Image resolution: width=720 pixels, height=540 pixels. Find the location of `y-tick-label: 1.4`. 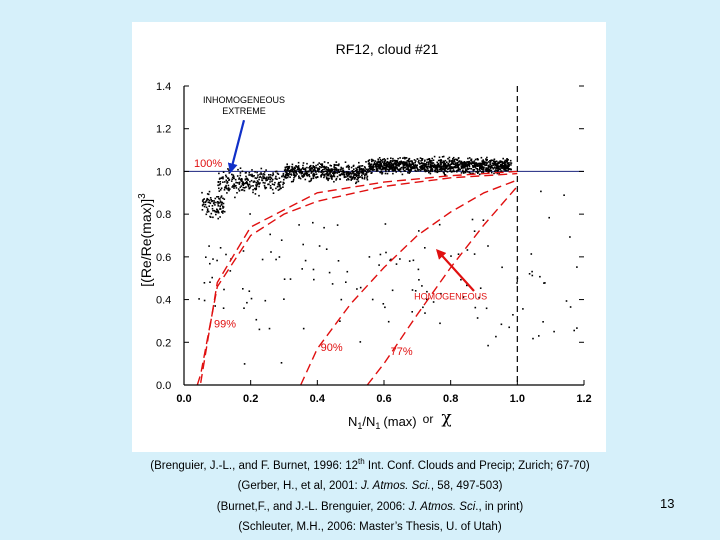

y-tick-label: 1.4 is located at coordinates (163, 87).